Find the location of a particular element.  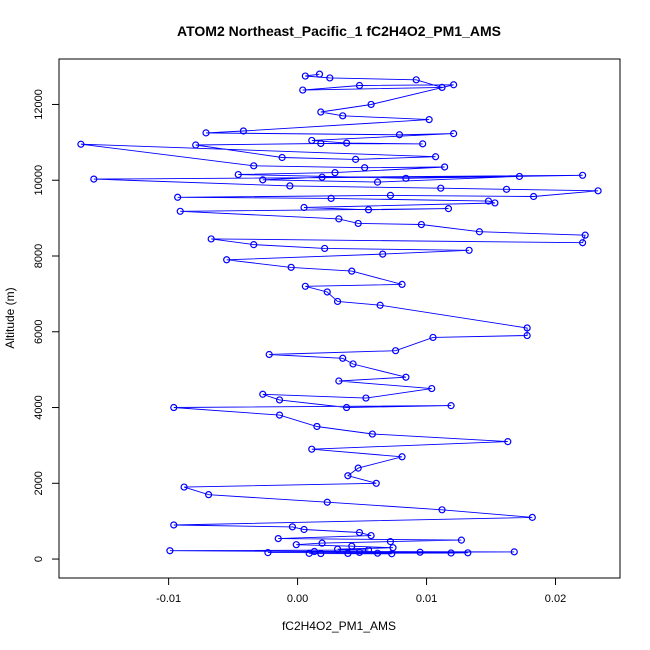

y-tick-label: 0 is located at coordinates (39, 559).